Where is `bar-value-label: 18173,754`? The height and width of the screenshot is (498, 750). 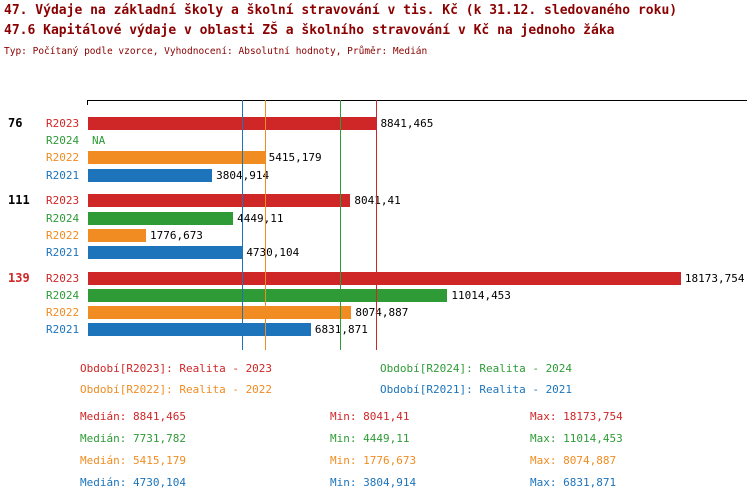
bar-value-label: 18173,754 is located at coordinates (714, 278).